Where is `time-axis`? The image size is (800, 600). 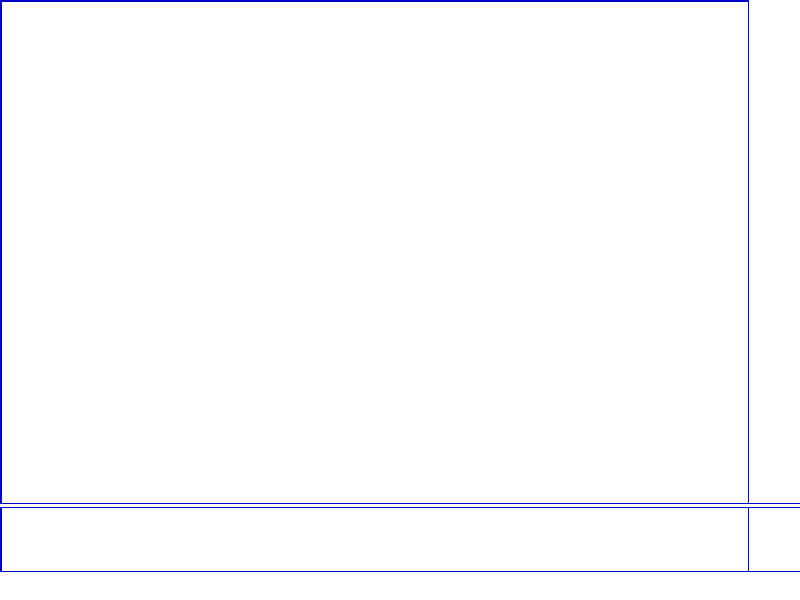
time-axis is located at coordinates (400, 585).